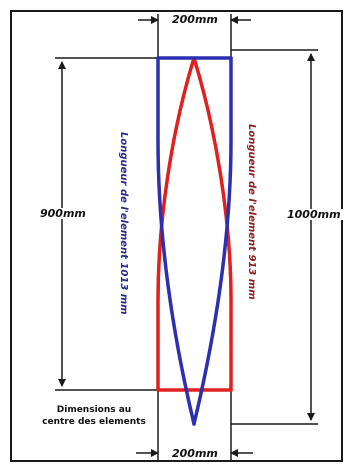 The height and width of the screenshot is (473, 355). What do you see at coordinates (176, 224) in the screenshot?
I see `red-element-left-curve` at bounding box center [176, 224].